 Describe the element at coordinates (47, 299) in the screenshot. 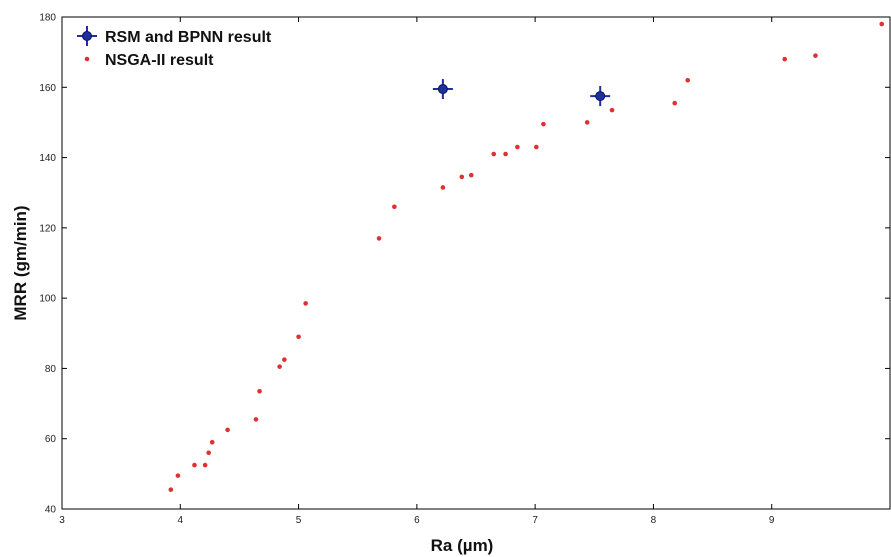

I see `y-tick-label: 100` at that location.